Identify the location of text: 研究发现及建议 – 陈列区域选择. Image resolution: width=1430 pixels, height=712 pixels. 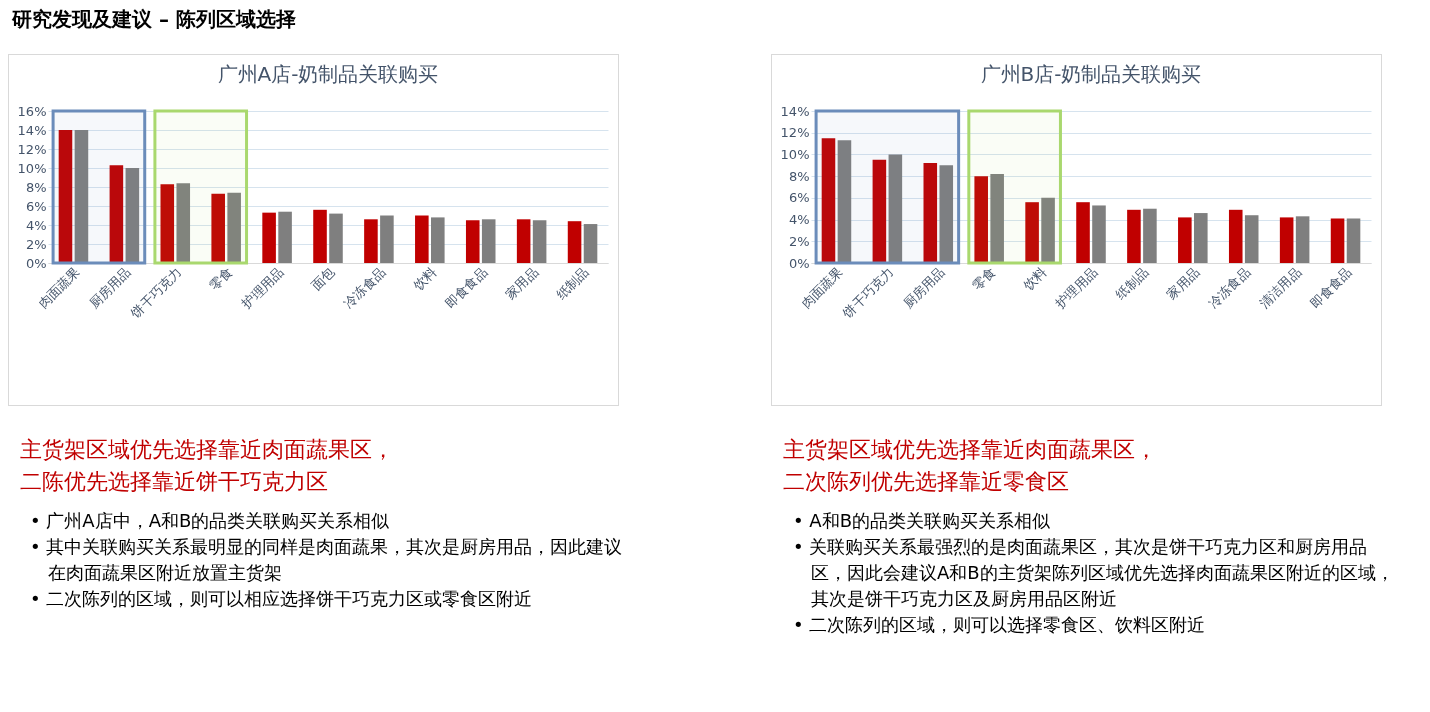
(154, 19).